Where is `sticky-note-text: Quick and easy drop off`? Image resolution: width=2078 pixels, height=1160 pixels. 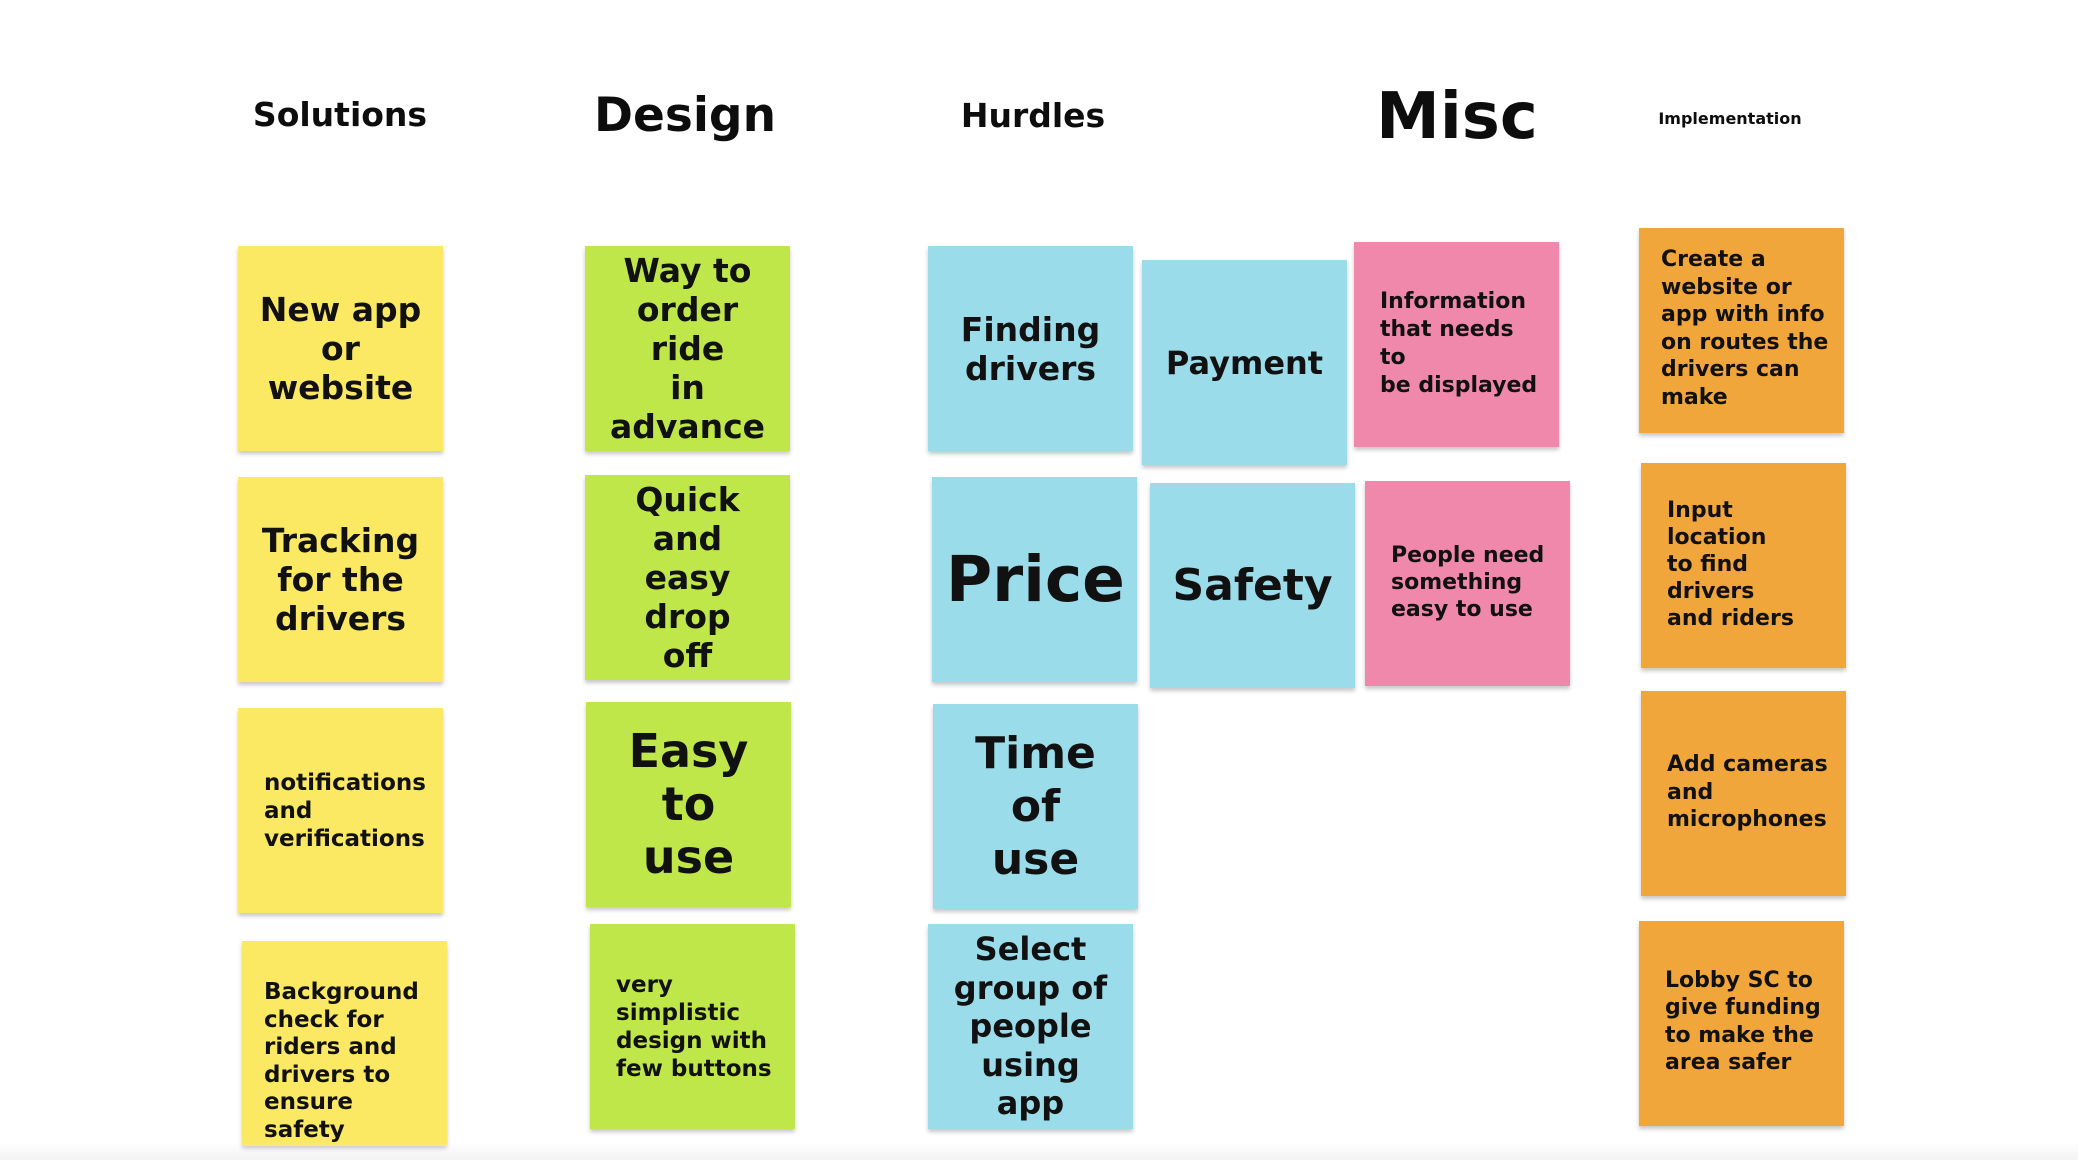
sticky-note-text: Quick and easy drop off is located at coordinates (687, 577).